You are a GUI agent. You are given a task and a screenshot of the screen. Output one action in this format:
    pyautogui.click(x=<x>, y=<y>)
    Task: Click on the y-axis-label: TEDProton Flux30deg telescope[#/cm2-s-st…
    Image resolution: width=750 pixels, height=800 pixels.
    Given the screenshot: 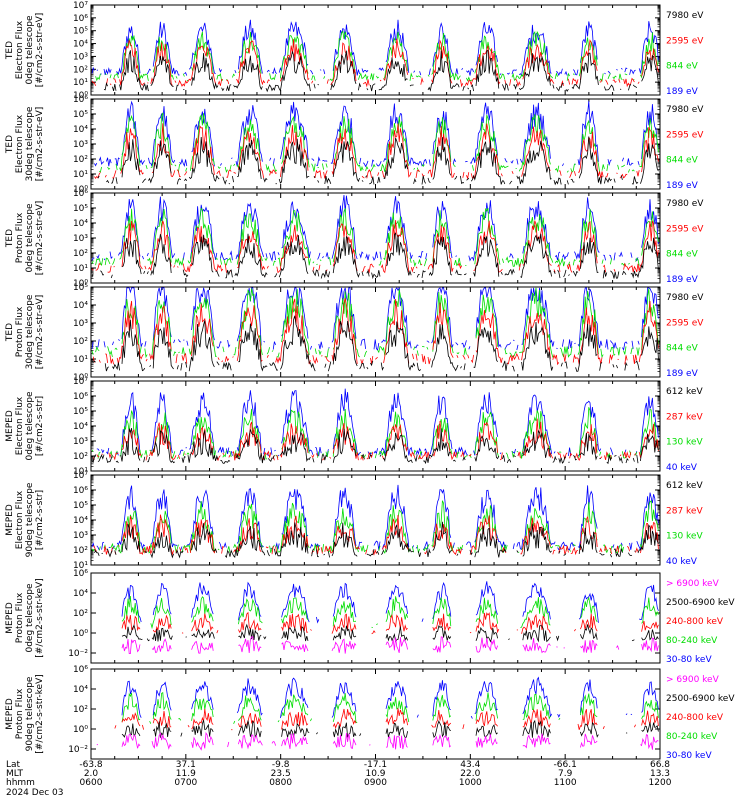 What is the action you would take?
    pyautogui.click(x=25, y=331)
    